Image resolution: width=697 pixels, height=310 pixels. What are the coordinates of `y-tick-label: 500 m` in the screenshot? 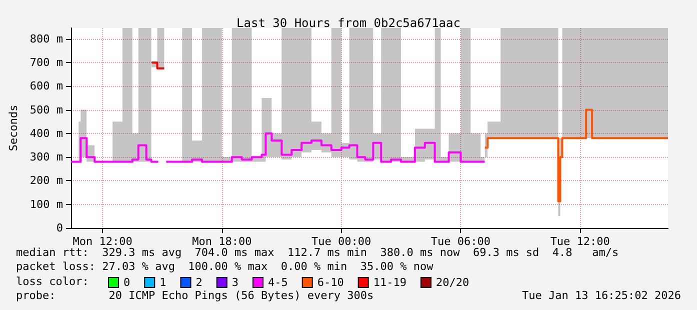 It's located at (47, 109).